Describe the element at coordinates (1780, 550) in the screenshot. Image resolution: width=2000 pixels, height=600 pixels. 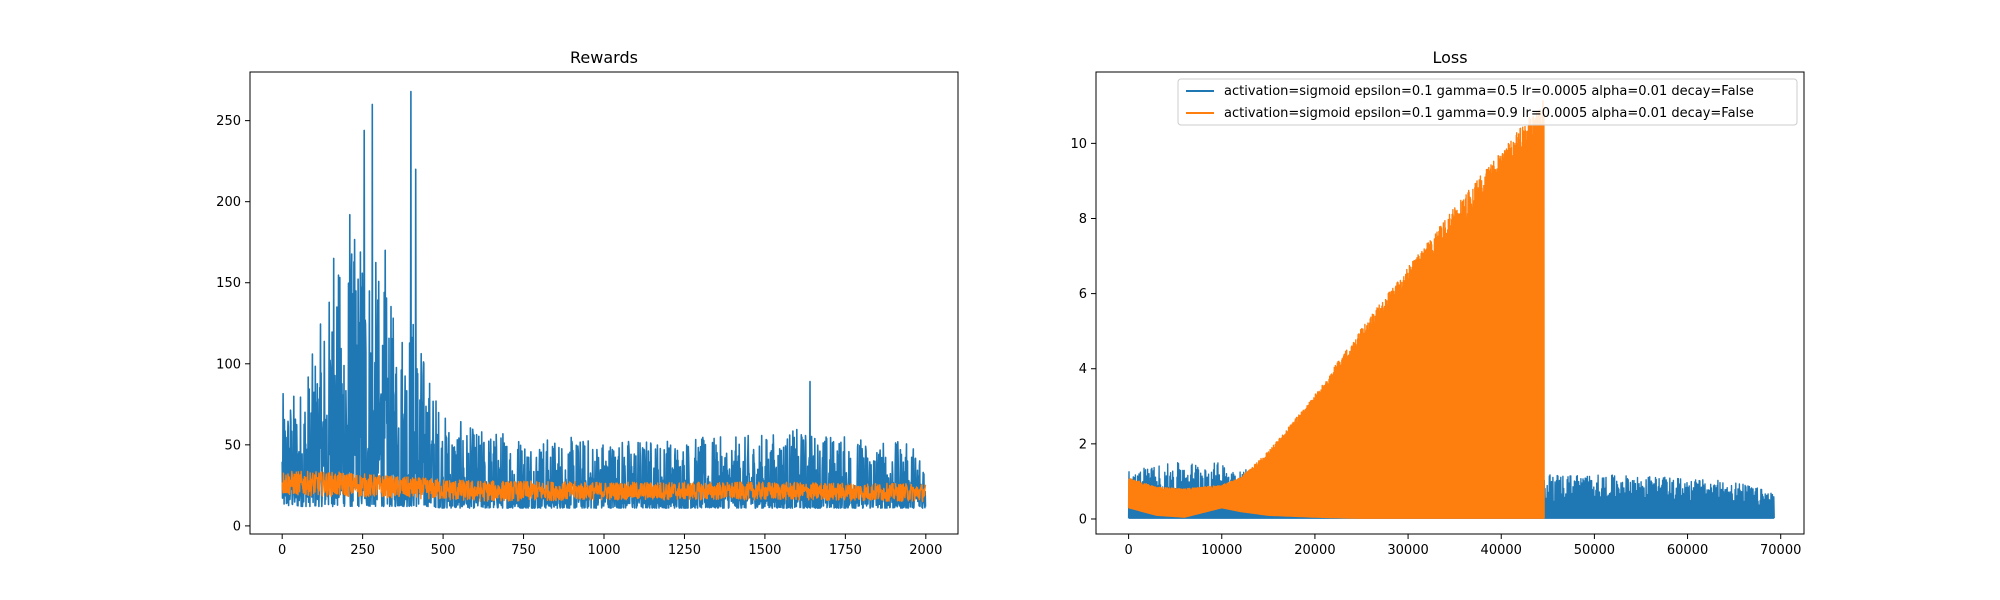
I see `x-tick-label: 70000` at that location.